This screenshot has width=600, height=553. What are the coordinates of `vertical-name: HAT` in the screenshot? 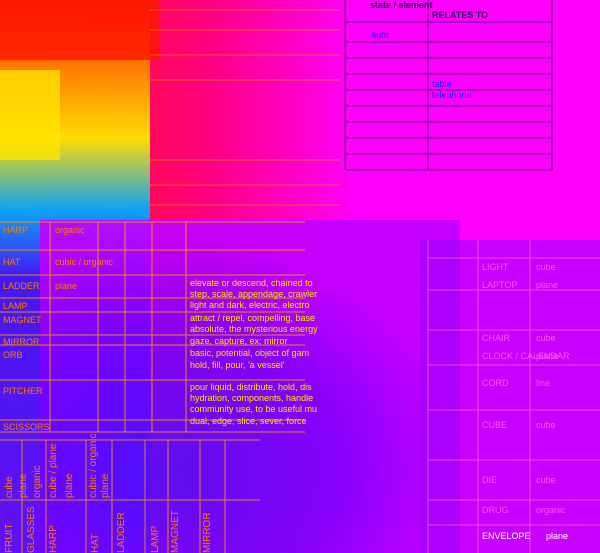 It's located at (95, 543).